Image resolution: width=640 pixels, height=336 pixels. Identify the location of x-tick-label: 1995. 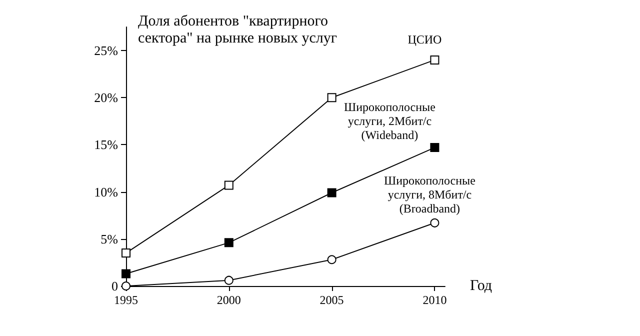
(126, 300).